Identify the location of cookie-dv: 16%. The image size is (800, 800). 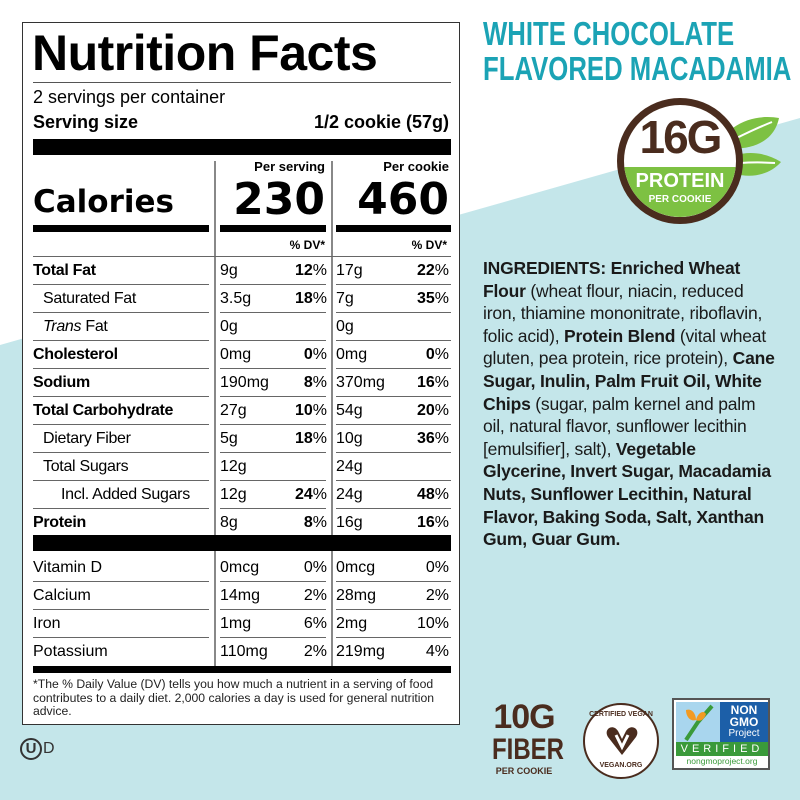
(432, 522).